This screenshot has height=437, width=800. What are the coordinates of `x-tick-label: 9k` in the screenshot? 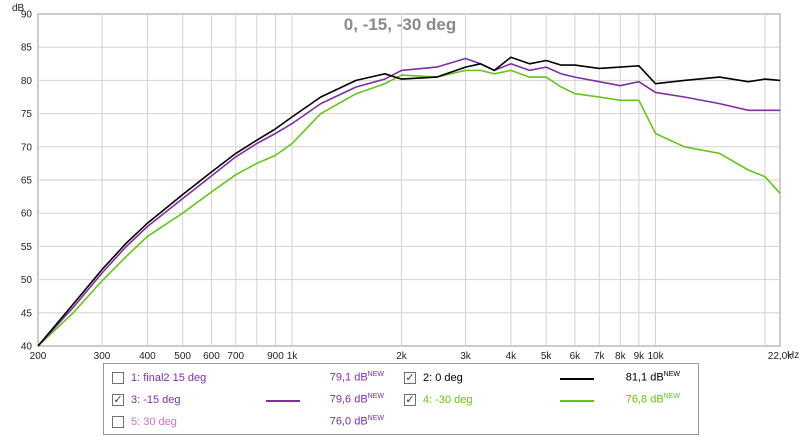 It's located at (640, 355).